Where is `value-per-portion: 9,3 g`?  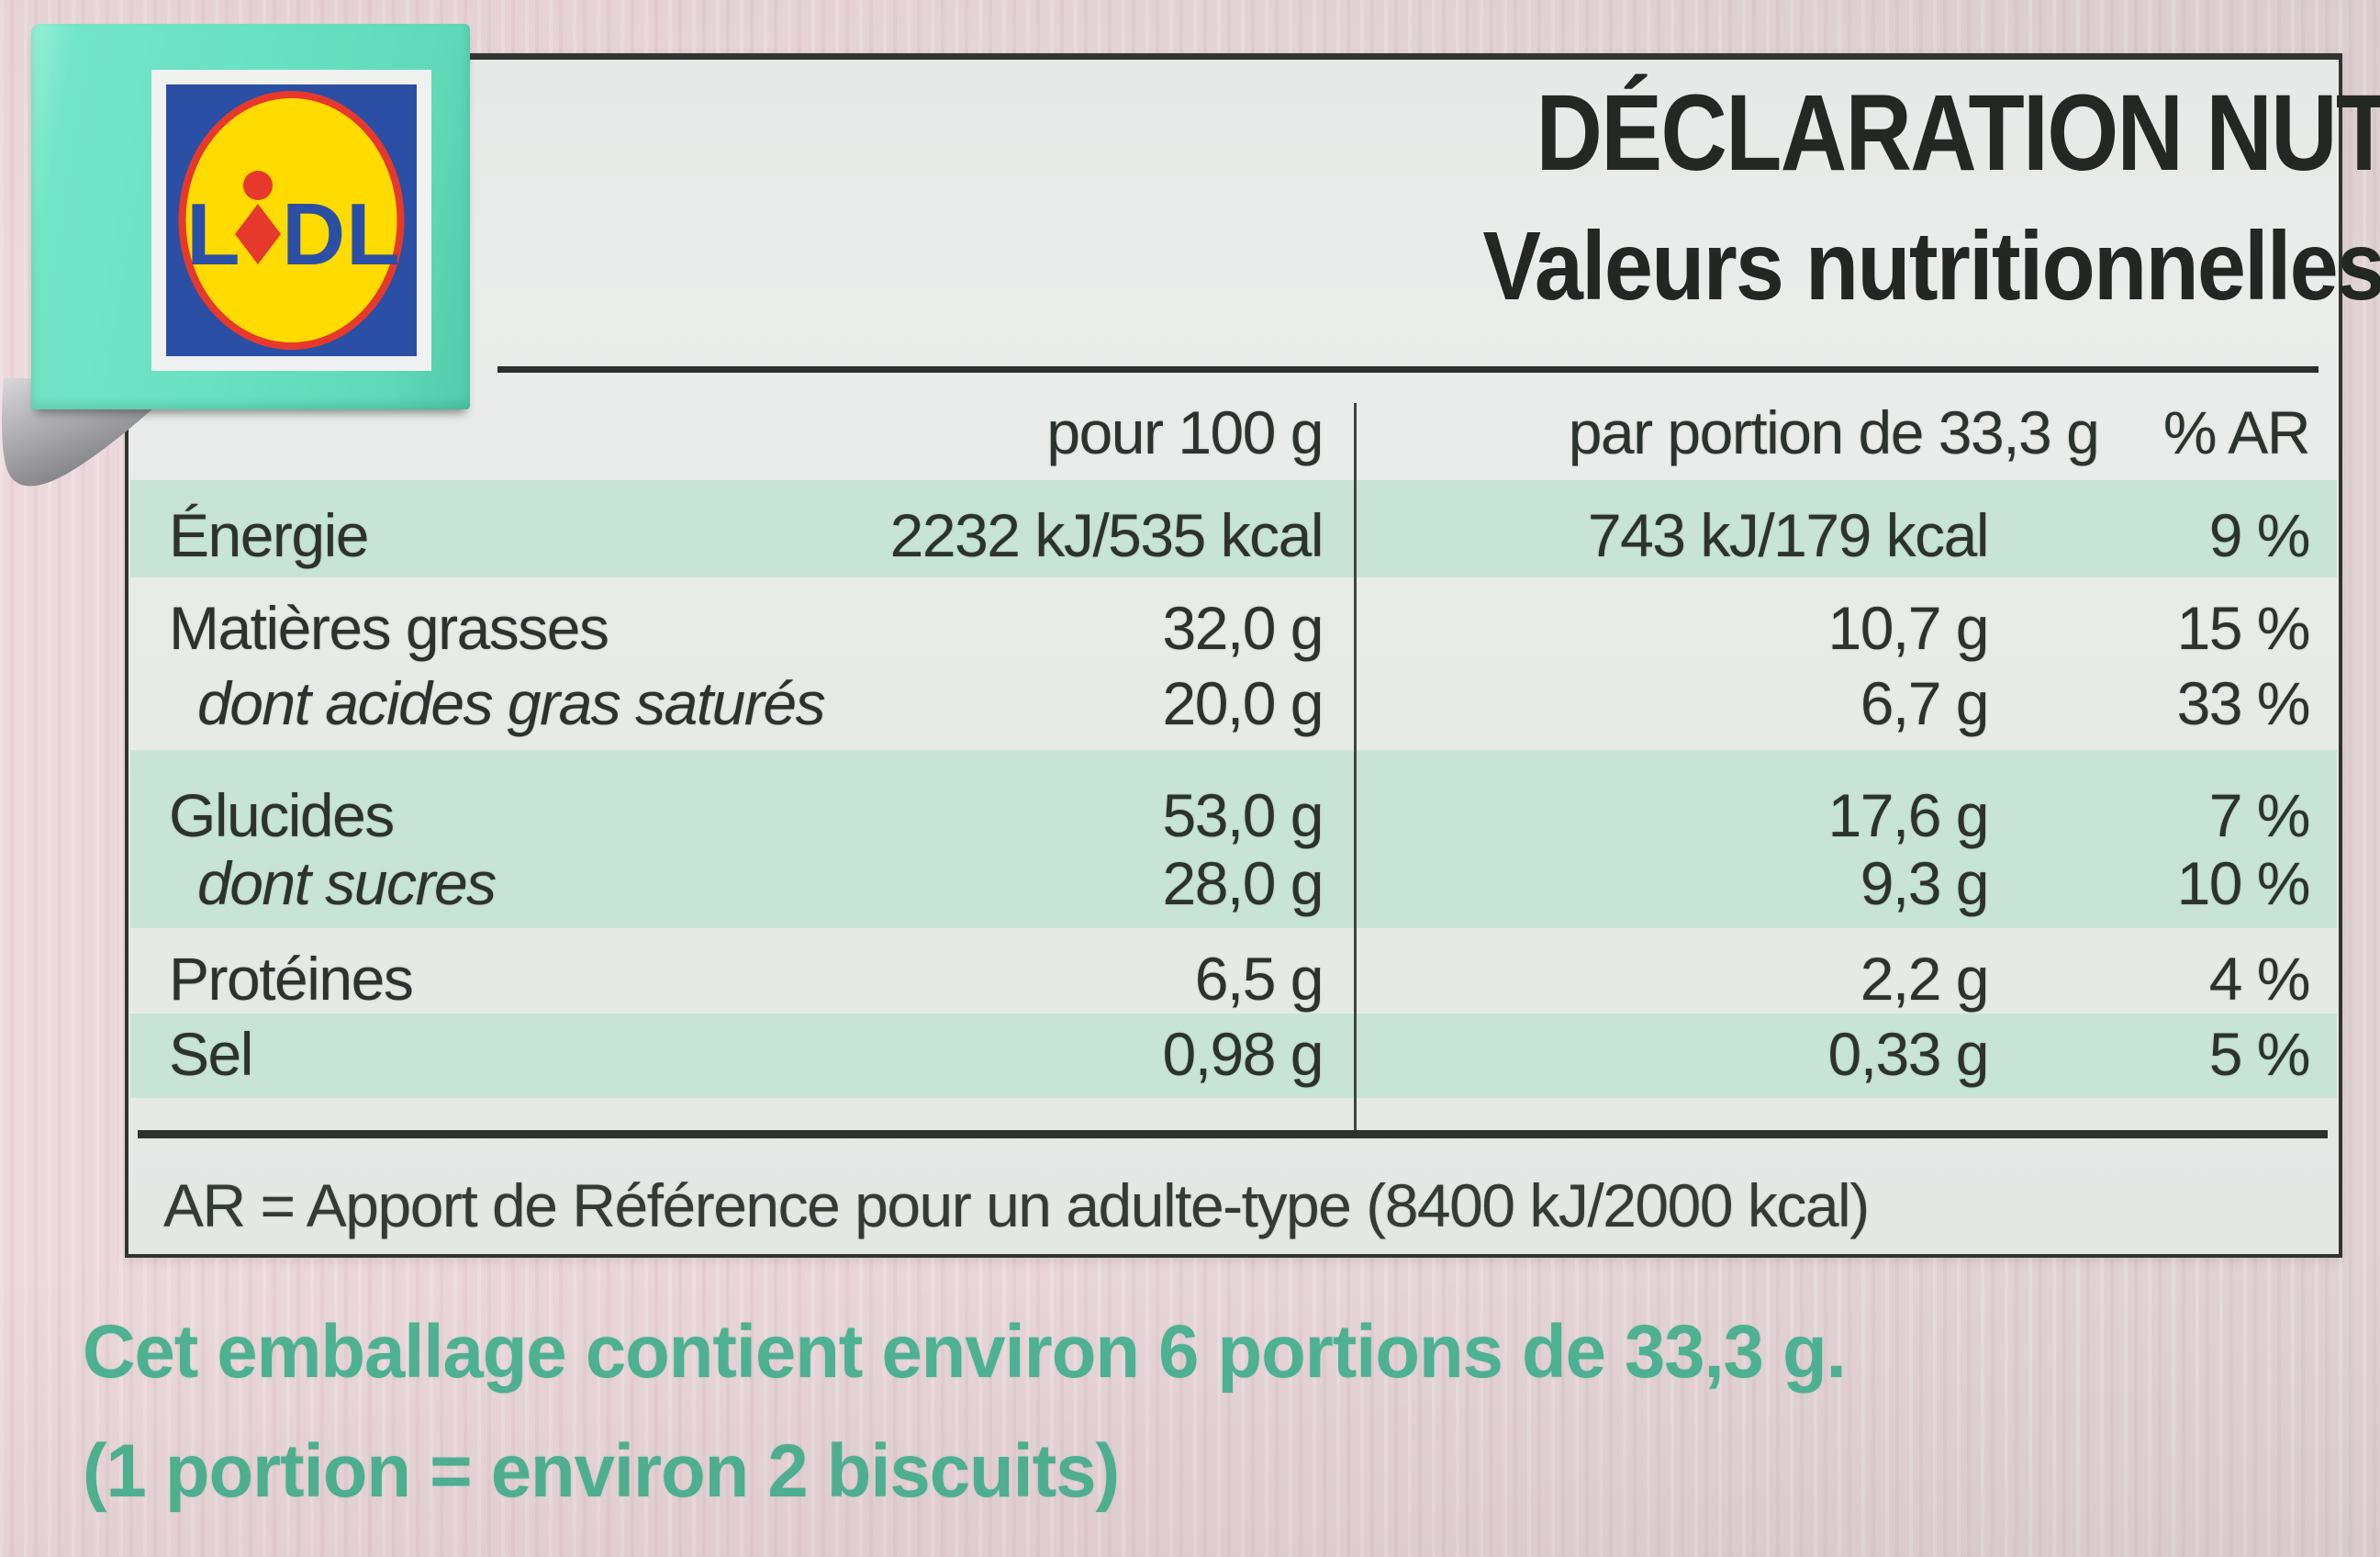
value-per-portion: 9,3 g is located at coordinates (1925, 883).